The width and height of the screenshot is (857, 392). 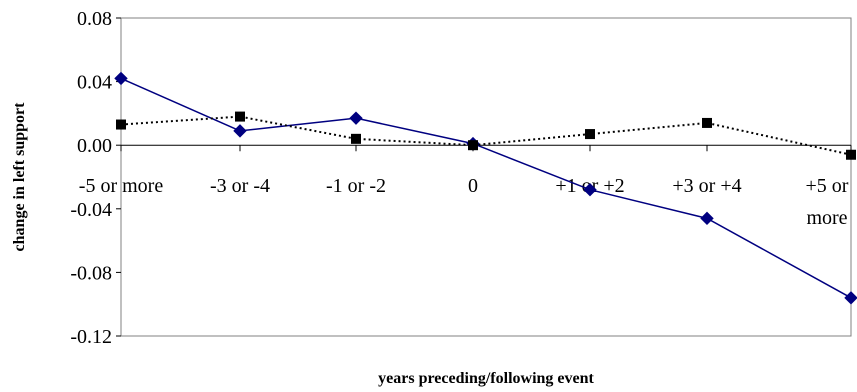 What do you see at coordinates (91, 337) in the screenshot?
I see `y-tick-label: -0.12` at bounding box center [91, 337].